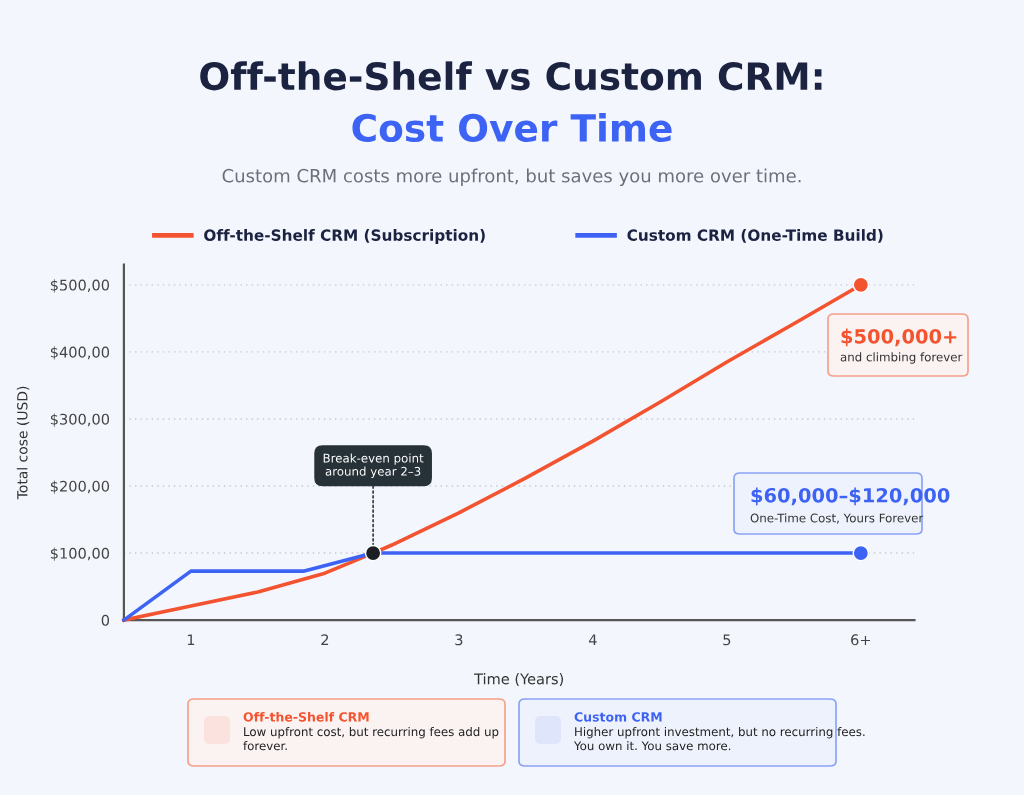  Describe the element at coordinates (901, 358) in the screenshot. I see `annotation: and climbing forever` at that location.